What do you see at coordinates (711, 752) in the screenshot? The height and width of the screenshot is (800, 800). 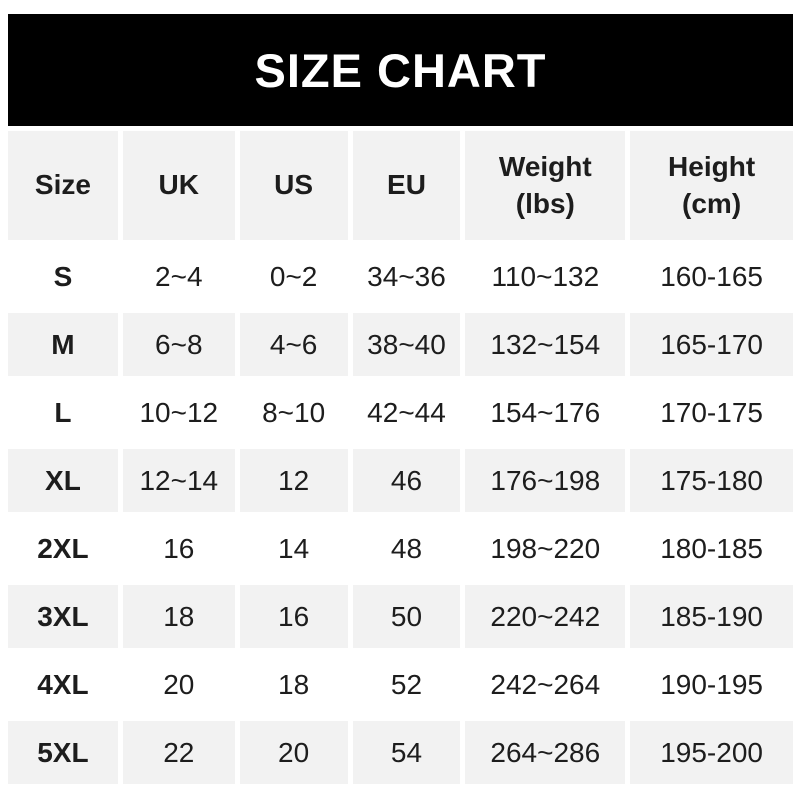 I see `table-cell: 195-200` at bounding box center [711, 752].